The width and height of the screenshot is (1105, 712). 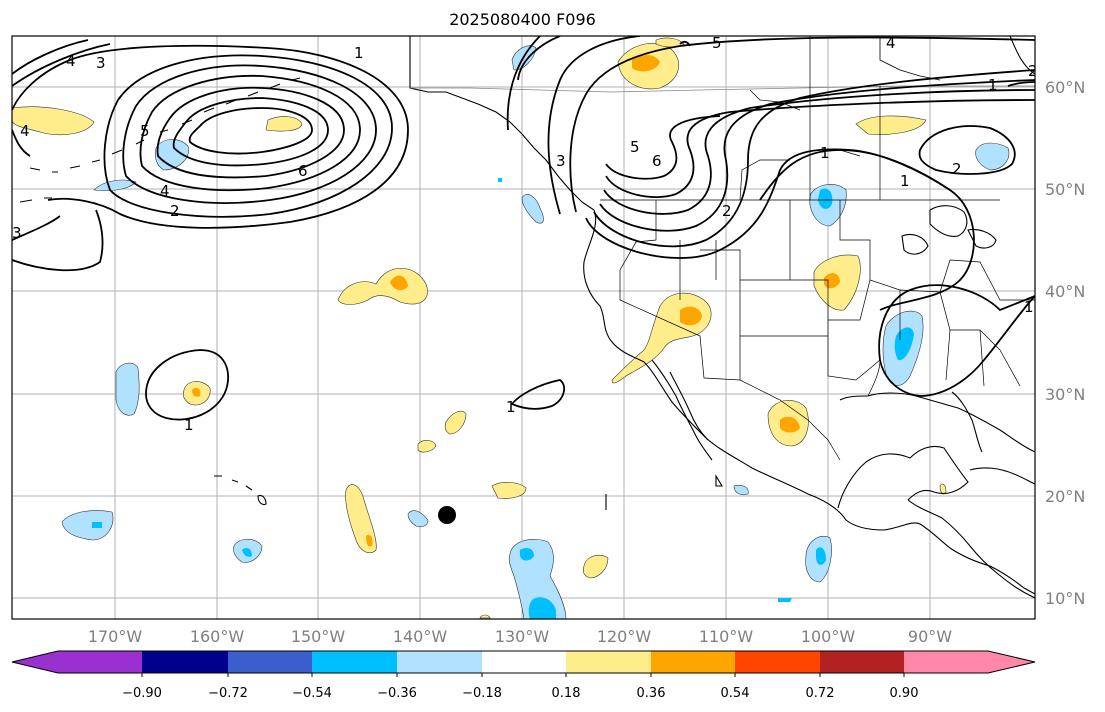 What do you see at coordinates (228, 693) in the screenshot?
I see `colorbar-level-label: −0.72` at bounding box center [228, 693].